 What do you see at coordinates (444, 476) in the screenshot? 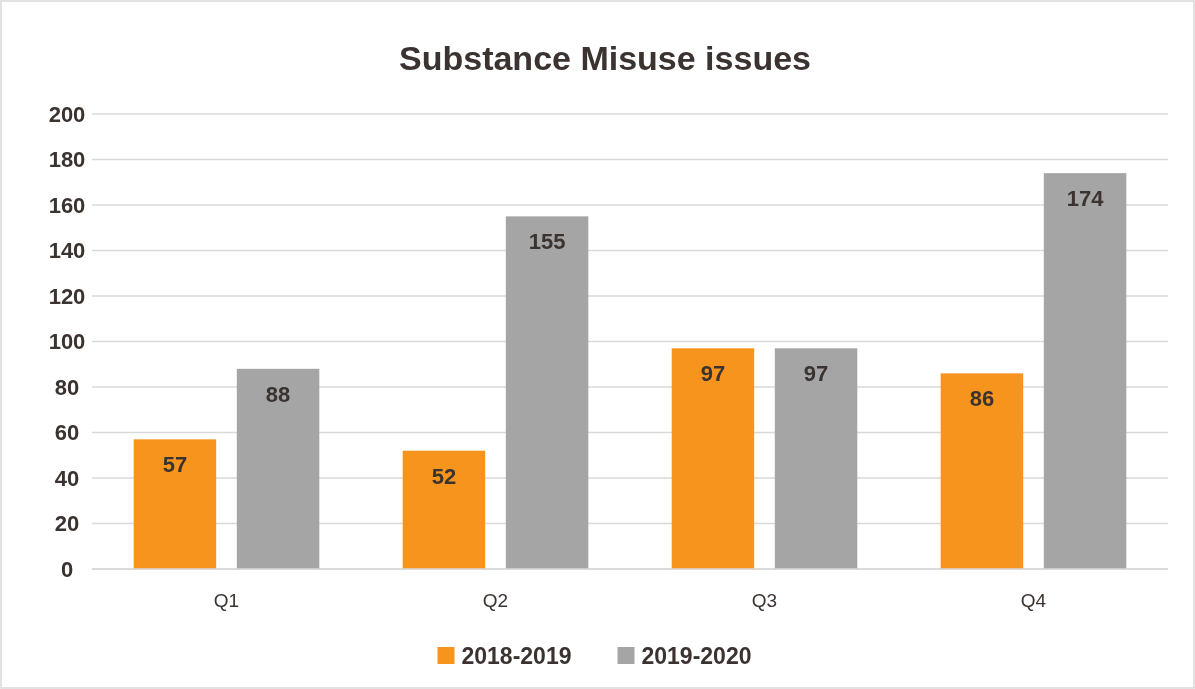
I see `data-label: 52` at bounding box center [444, 476].